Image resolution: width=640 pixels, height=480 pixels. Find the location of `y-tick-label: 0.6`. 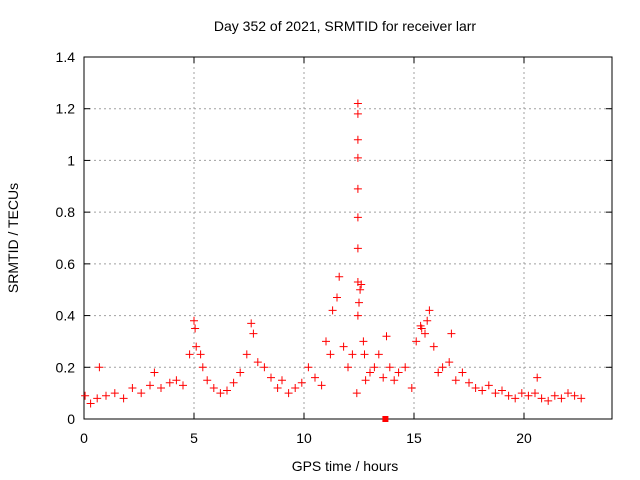

y-tick-label: 0.6 is located at coordinates (66, 264).